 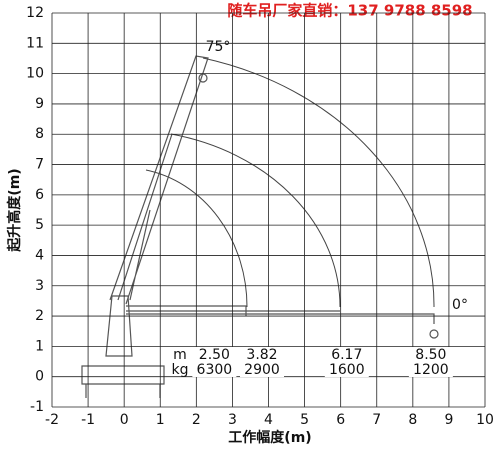 I want to click on x-tick-label: 10, so click(x=485, y=420).